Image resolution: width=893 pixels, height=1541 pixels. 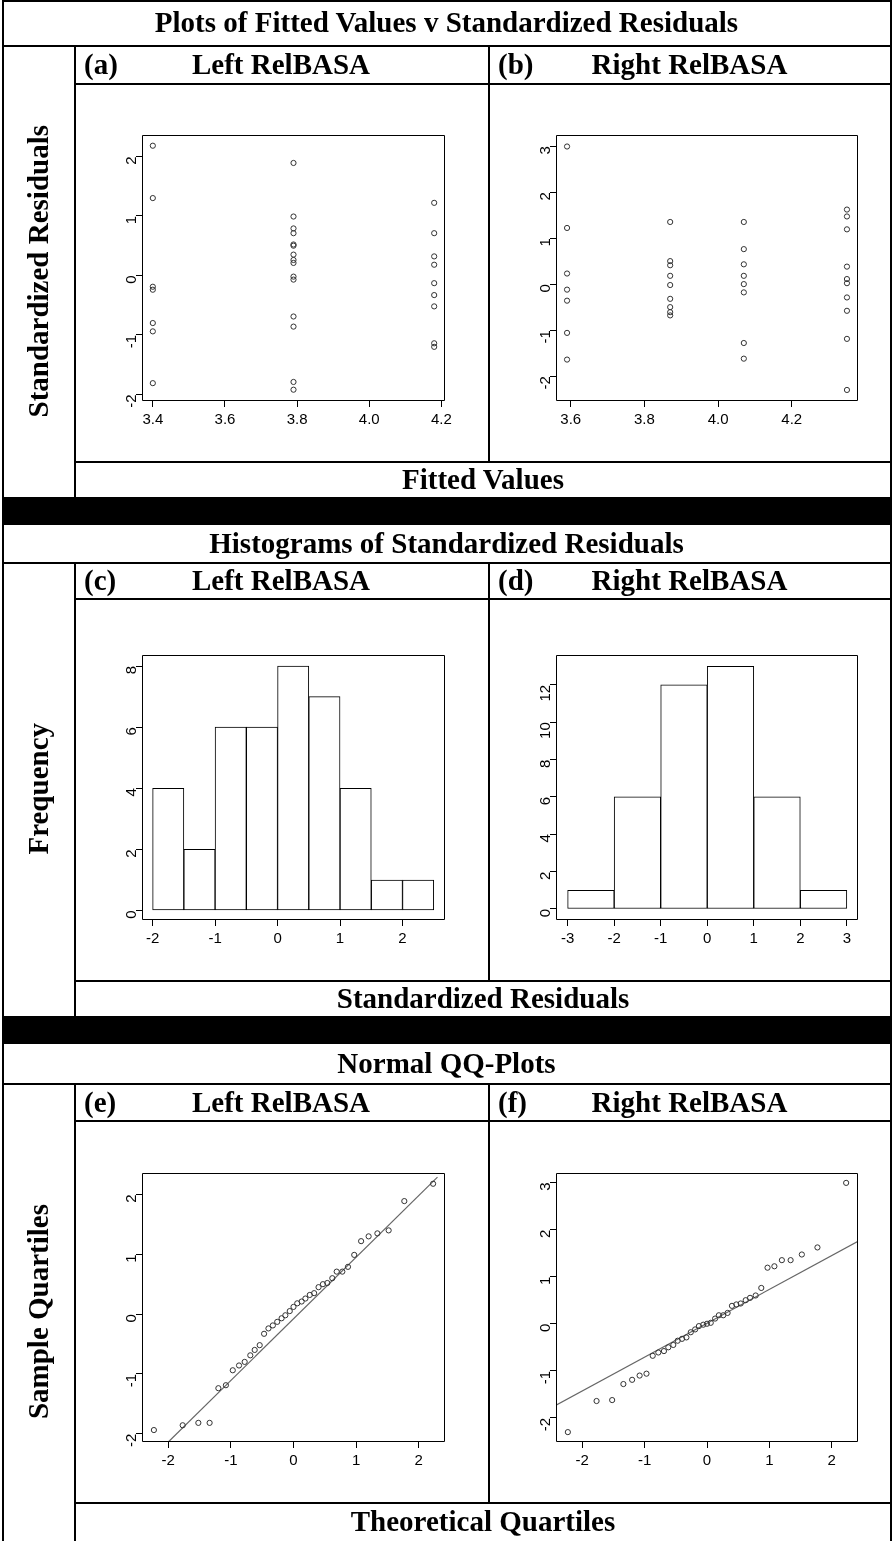 I want to click on chart-subtitle: (d), so click(x=516, y=580).